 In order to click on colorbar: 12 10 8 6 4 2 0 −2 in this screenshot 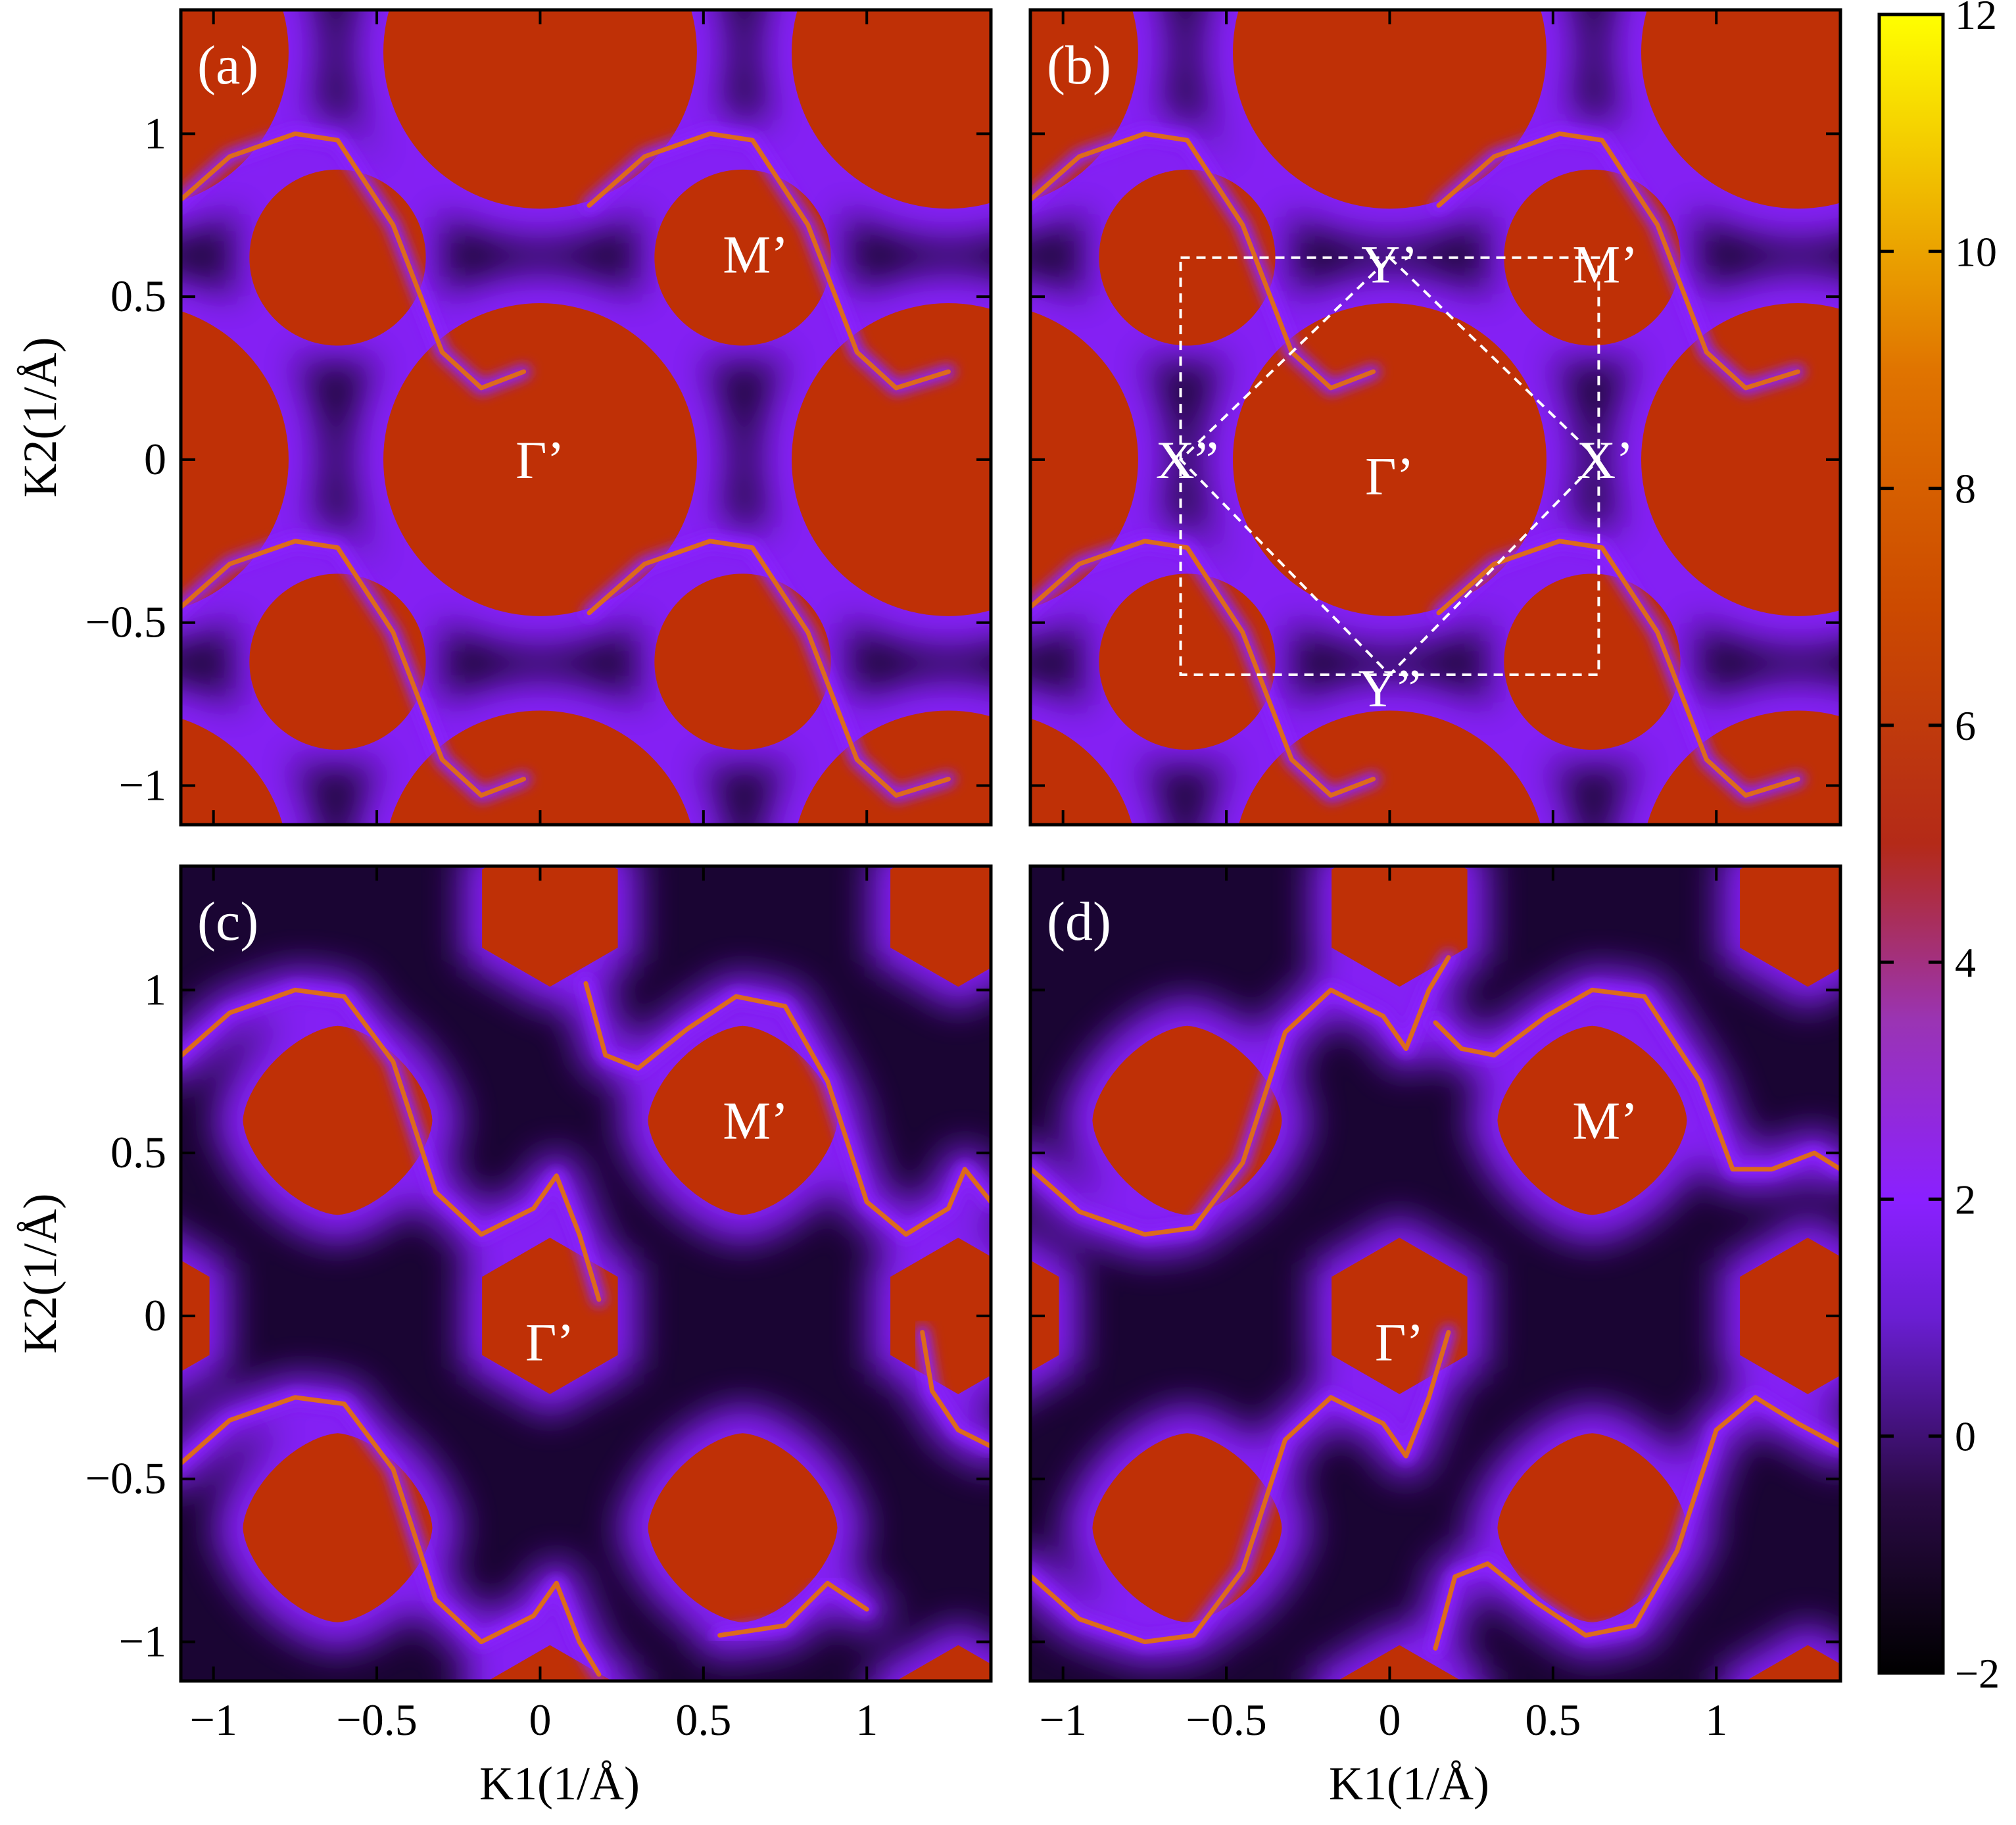, I will do `click(1938, 849)`.